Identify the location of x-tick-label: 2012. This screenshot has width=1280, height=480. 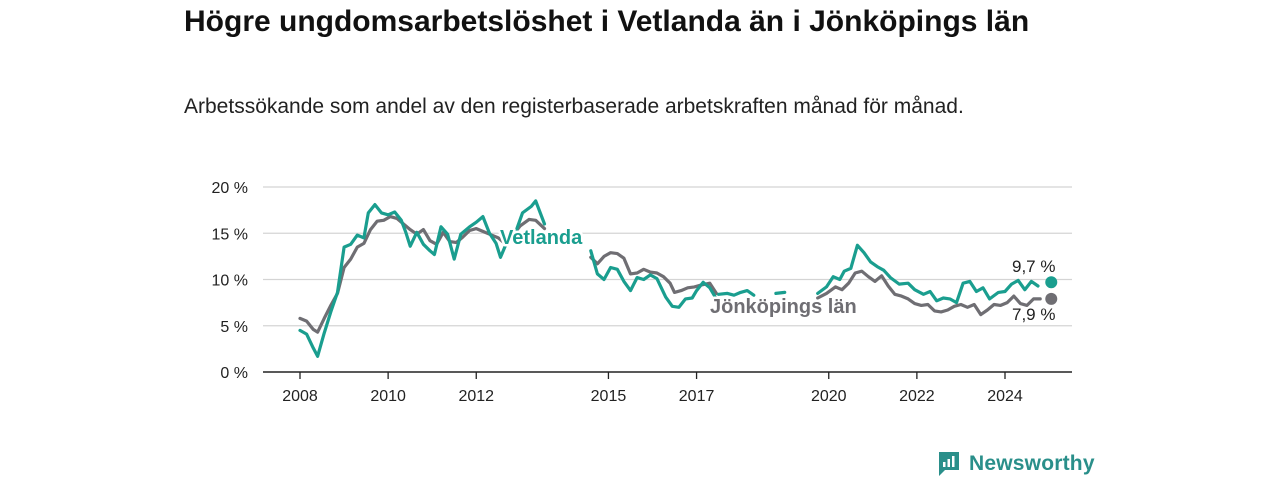
(476, 396).